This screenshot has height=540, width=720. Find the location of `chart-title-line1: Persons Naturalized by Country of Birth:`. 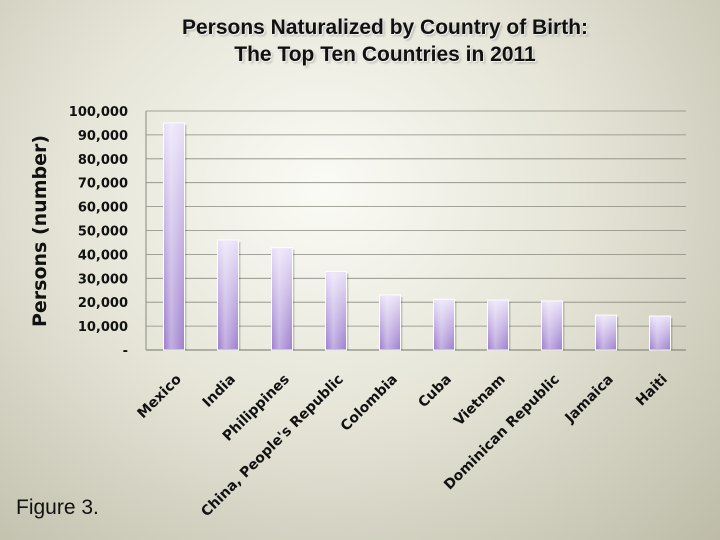

chart-title-line1: Persons Naturalized by Country of Birth: is located at coordinates (385, 27).